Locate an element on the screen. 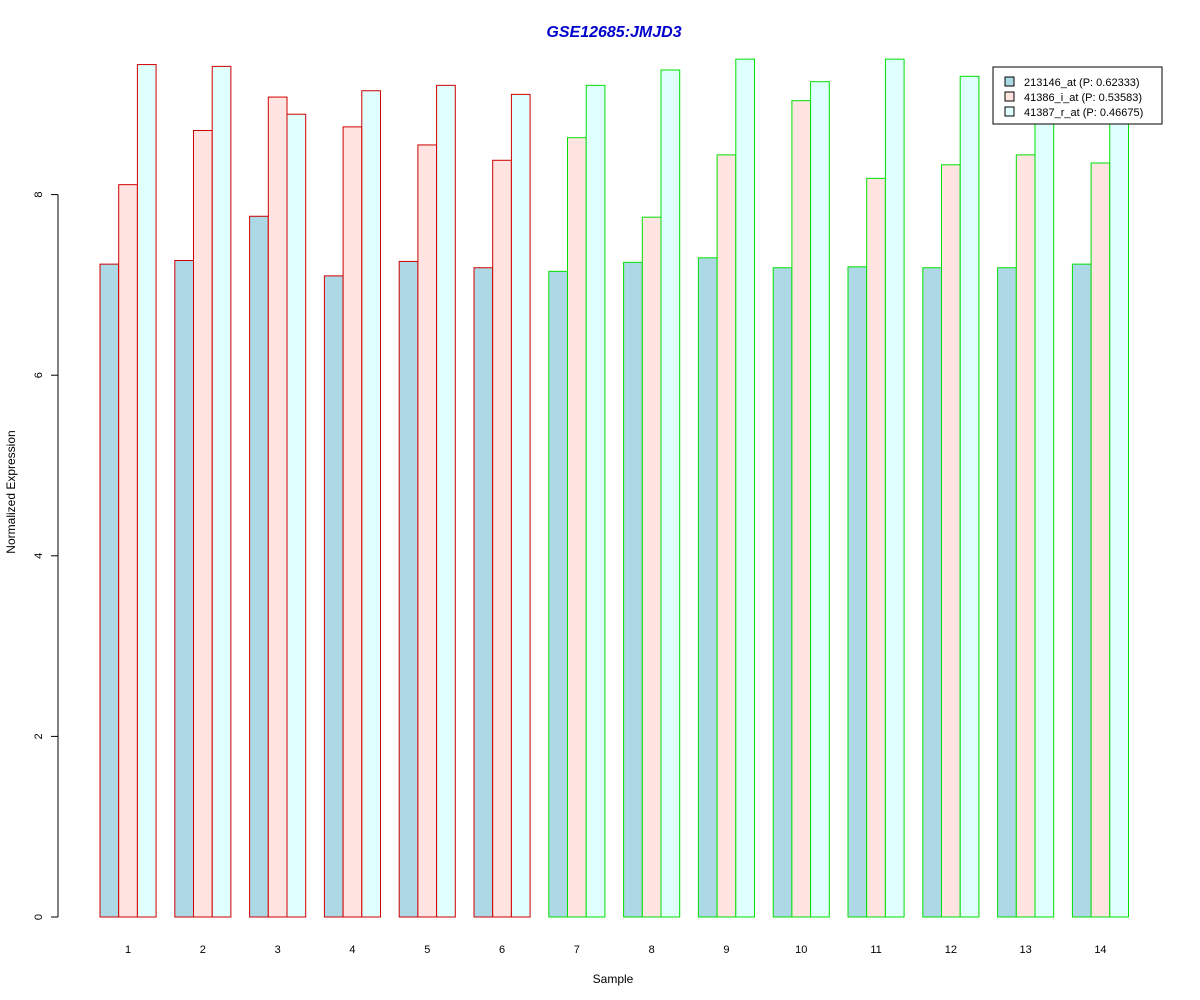  legend-entry: 41386_i_at (P: 0.53583) is located at coordinates (1083, 98).